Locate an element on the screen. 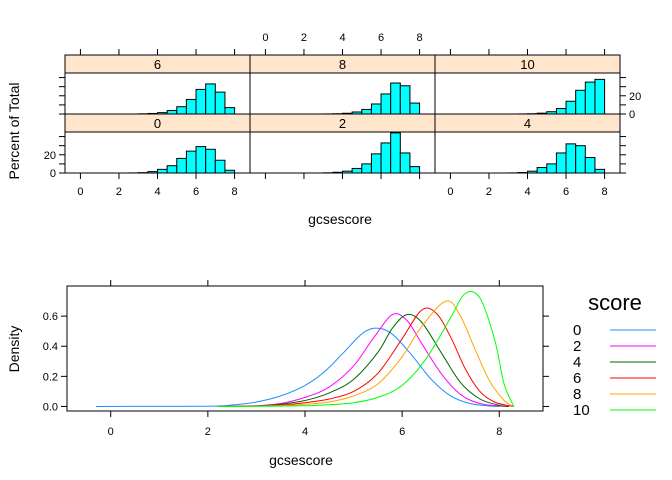  y-tick-label: 0.2 is located at coordinates (50, 377).